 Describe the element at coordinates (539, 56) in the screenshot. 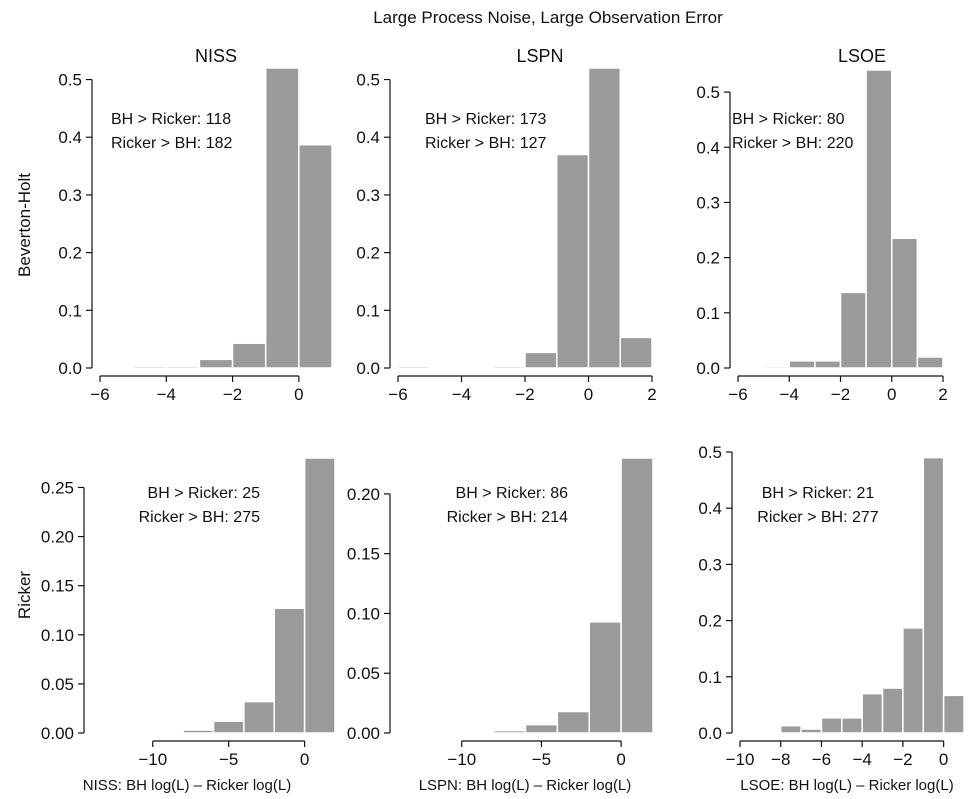

I see `column-title-lspn: LSPN` at that location.